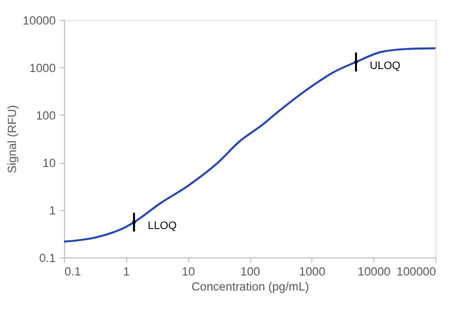 The height and width of the screenshot is (313, 466). I want to click on y-axis-title: Signal (RFU), so click(11, 139).